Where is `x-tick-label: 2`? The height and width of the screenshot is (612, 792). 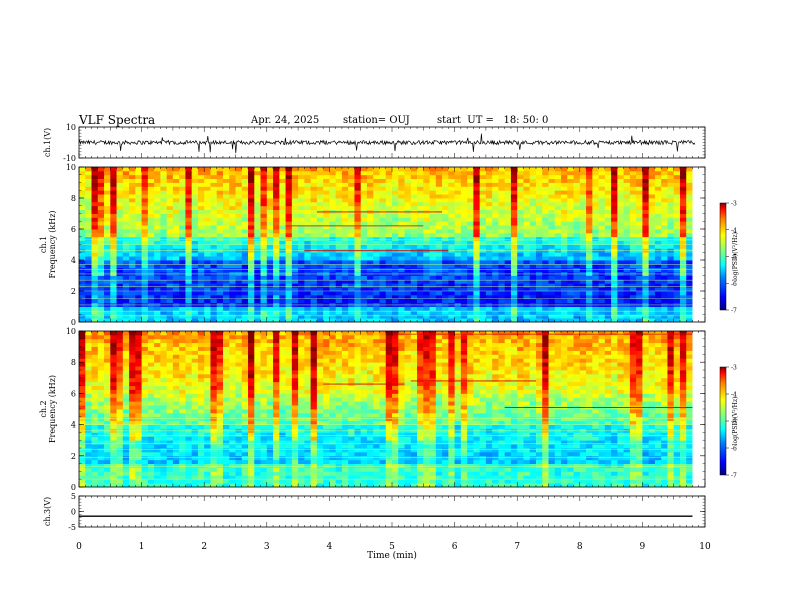
x-tick-label: 2 is located at coordinates (204, 547).